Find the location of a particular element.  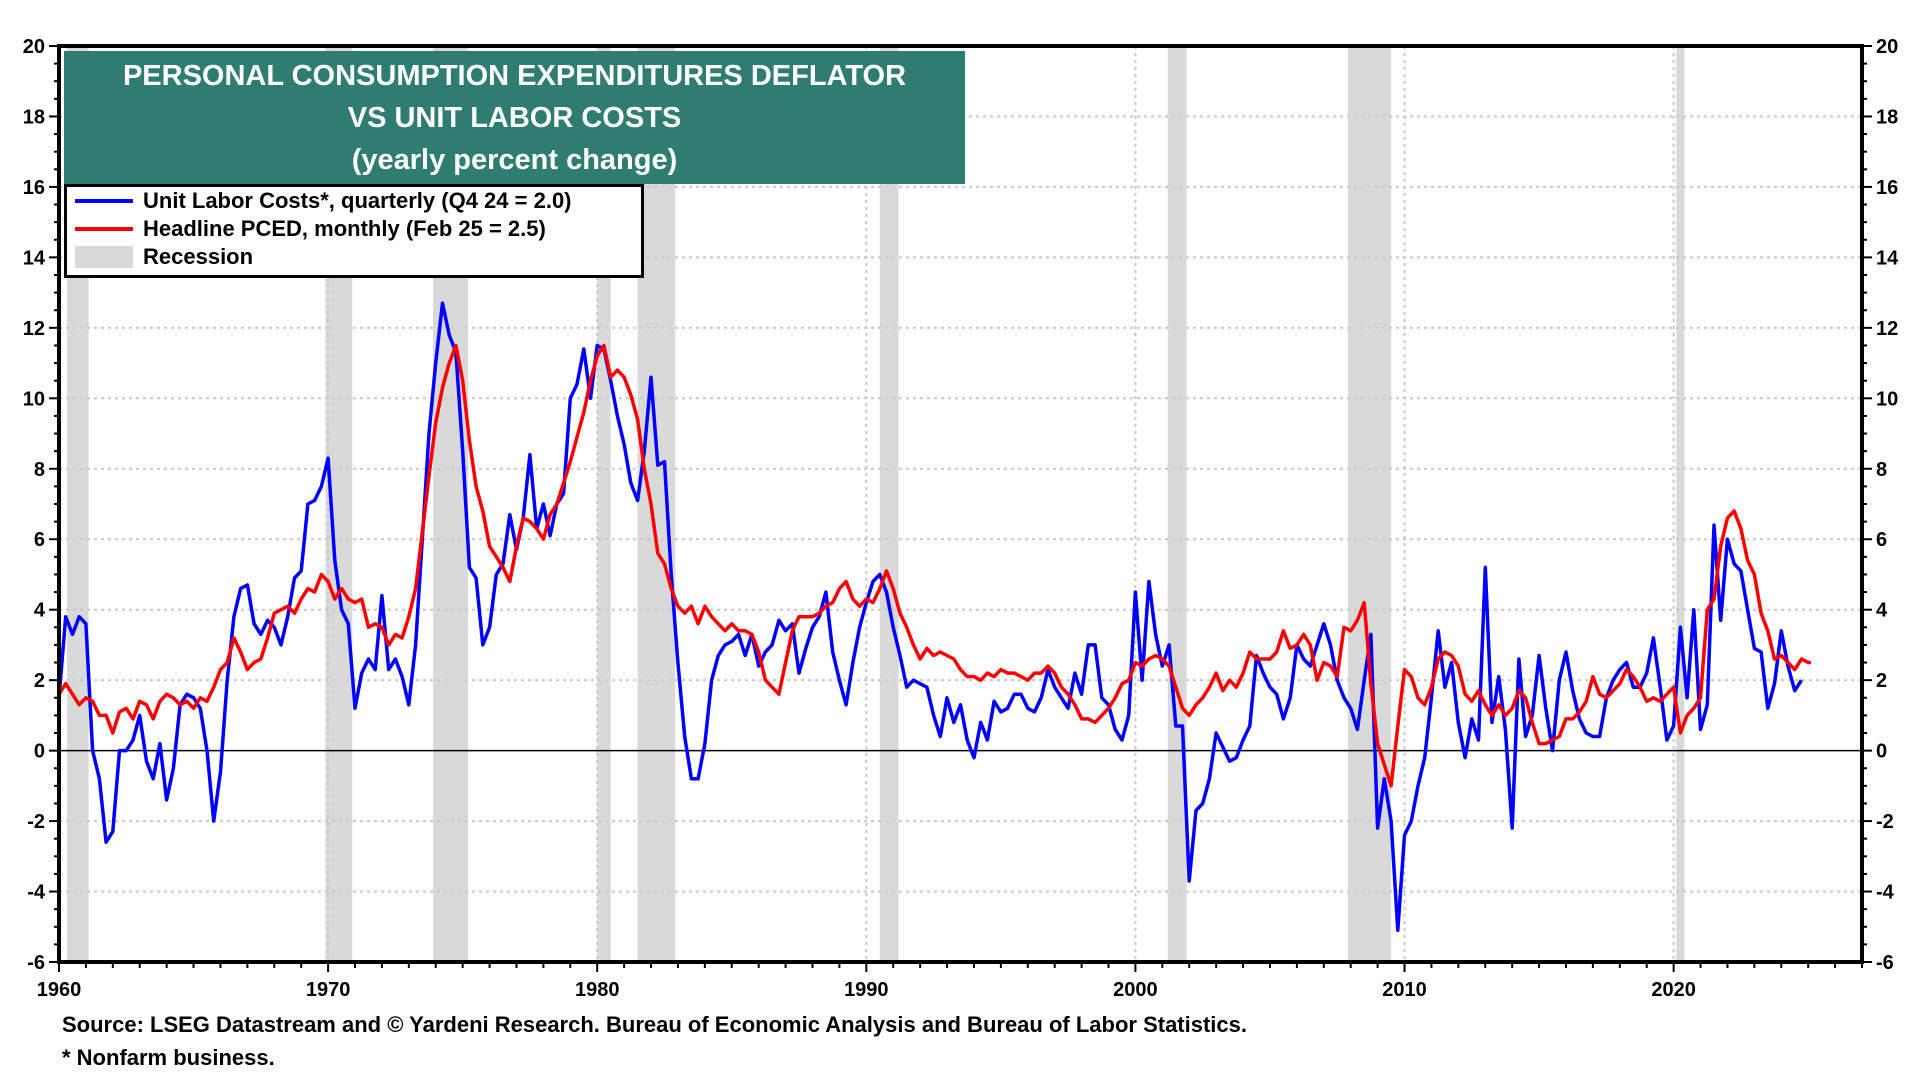

y-tick-label-right: -2 is located at coordinates (1885, 822).